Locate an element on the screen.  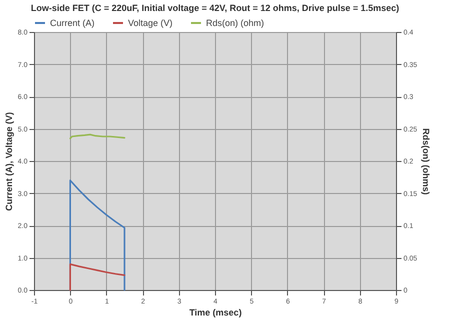
x-axis-title: Time (msec) is located at coordinates (215, 313).